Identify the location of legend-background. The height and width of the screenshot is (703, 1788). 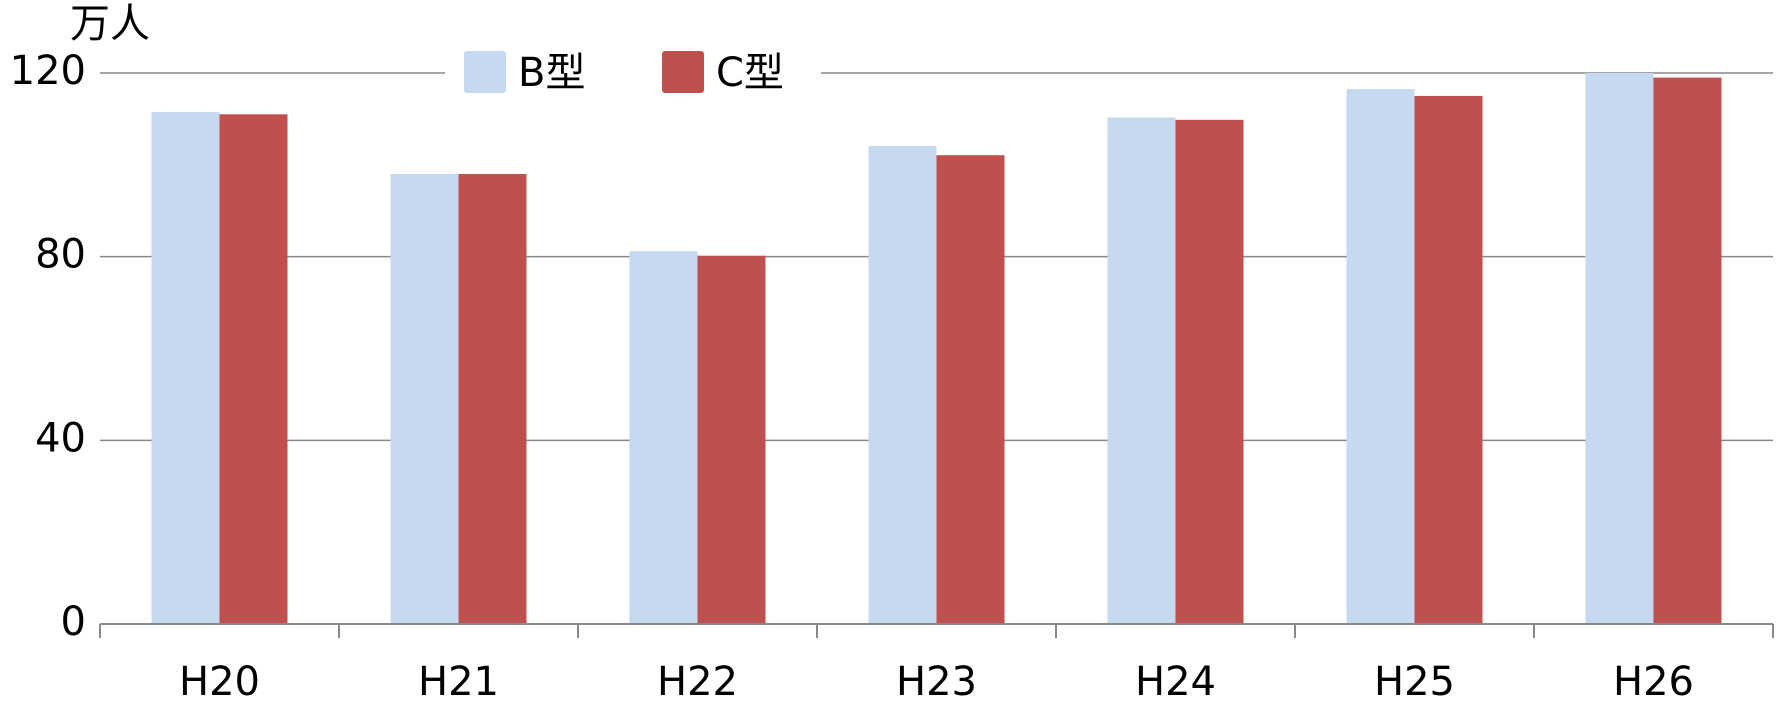
(633, 74).